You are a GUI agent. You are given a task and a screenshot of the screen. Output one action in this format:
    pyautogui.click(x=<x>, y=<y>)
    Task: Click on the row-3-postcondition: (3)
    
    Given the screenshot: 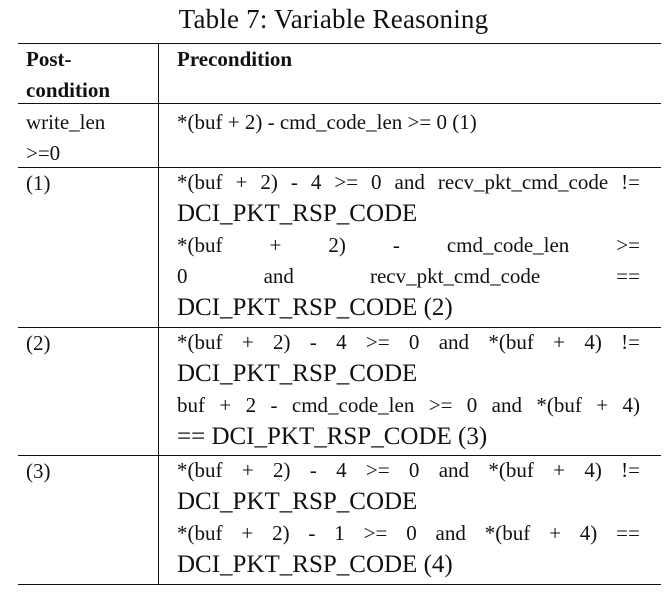 What is the action you would take?
    pyautogui.click(x=90, y=471)
    